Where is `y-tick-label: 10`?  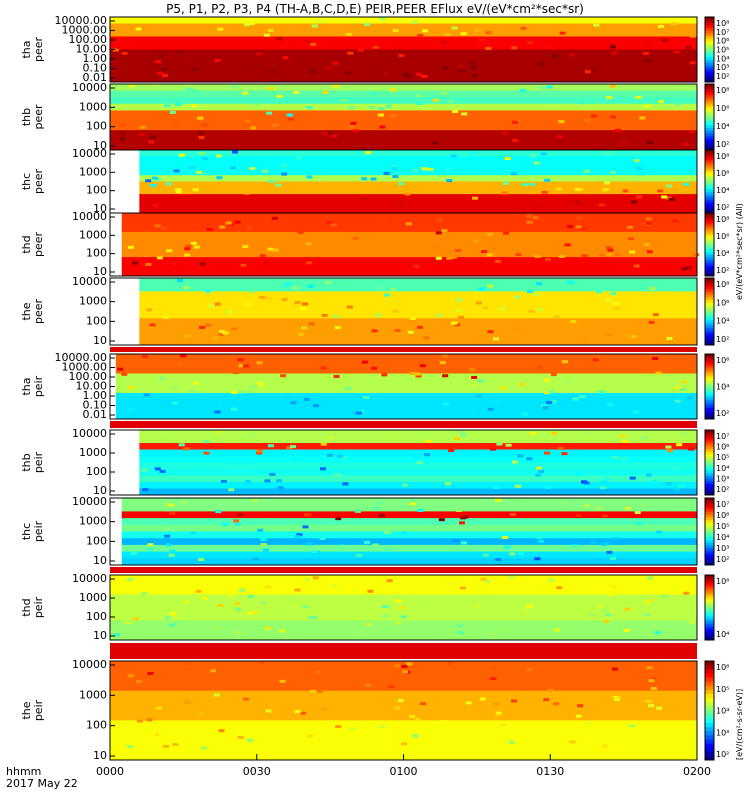 y-tick-label: 10 is located at coordinates (100, 755).